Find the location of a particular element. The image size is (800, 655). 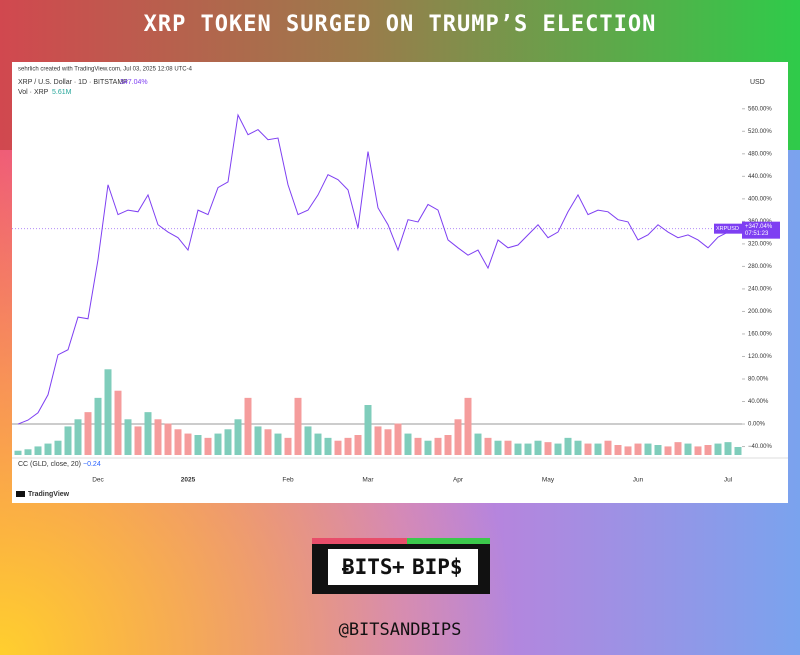

logo-right: BIP$ is located at coordinates (437, 567).